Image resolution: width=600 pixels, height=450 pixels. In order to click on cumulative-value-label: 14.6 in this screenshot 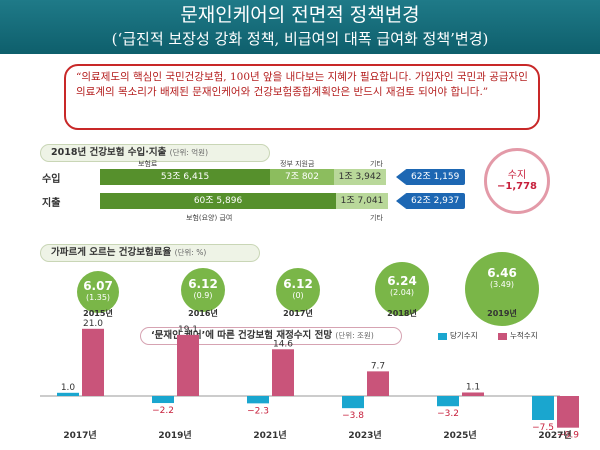, I will do `click(283, 344)`.